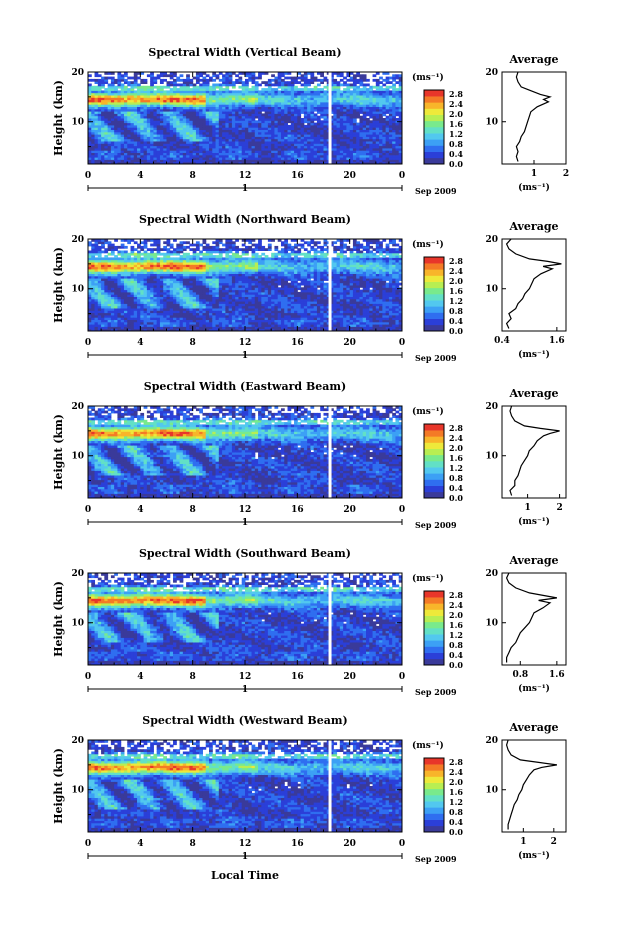  I want to click on x-tick-label: 8, so click(193, 176).